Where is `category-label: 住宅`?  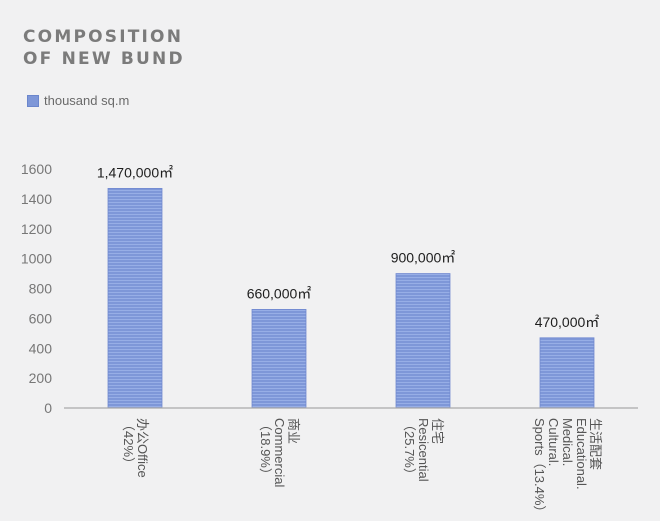
category-label: 住宅 is located at coordinates (437, 431).